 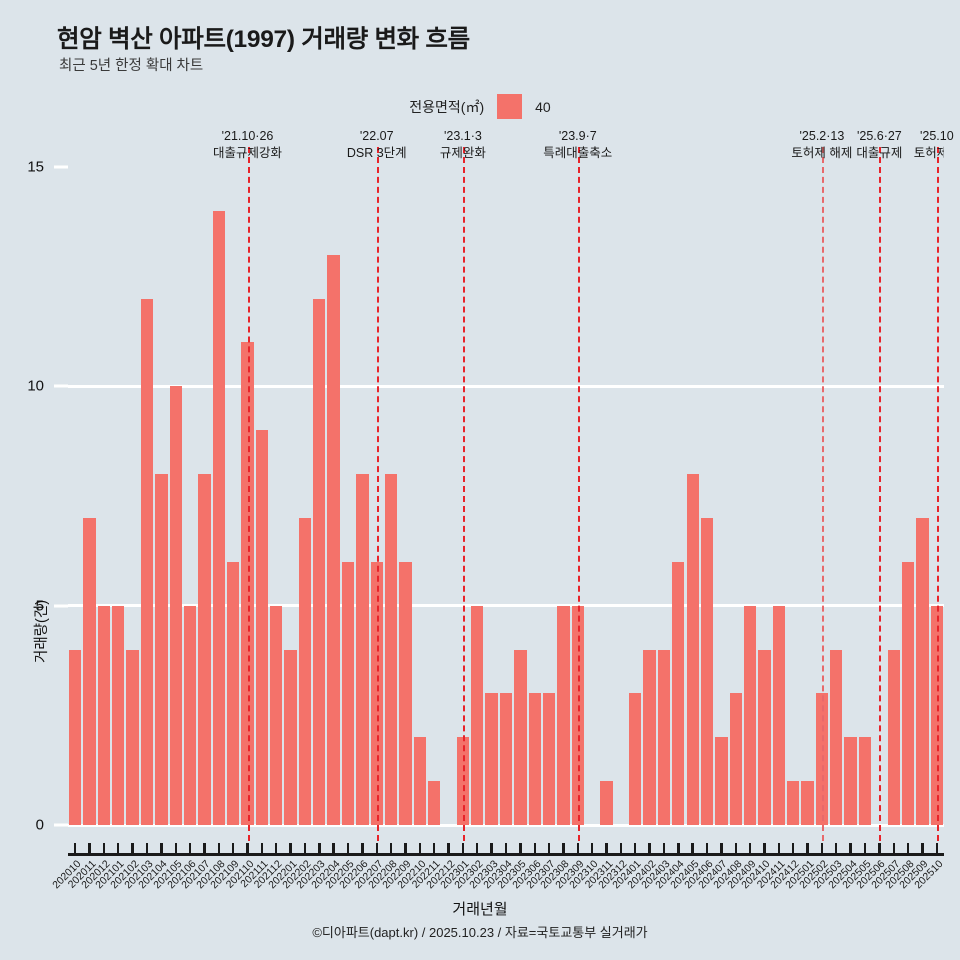 What do you see at coordinates (822, 136) in the screenshot?
I see `event-date: '25.2·13` at bounding box center [822, 136].